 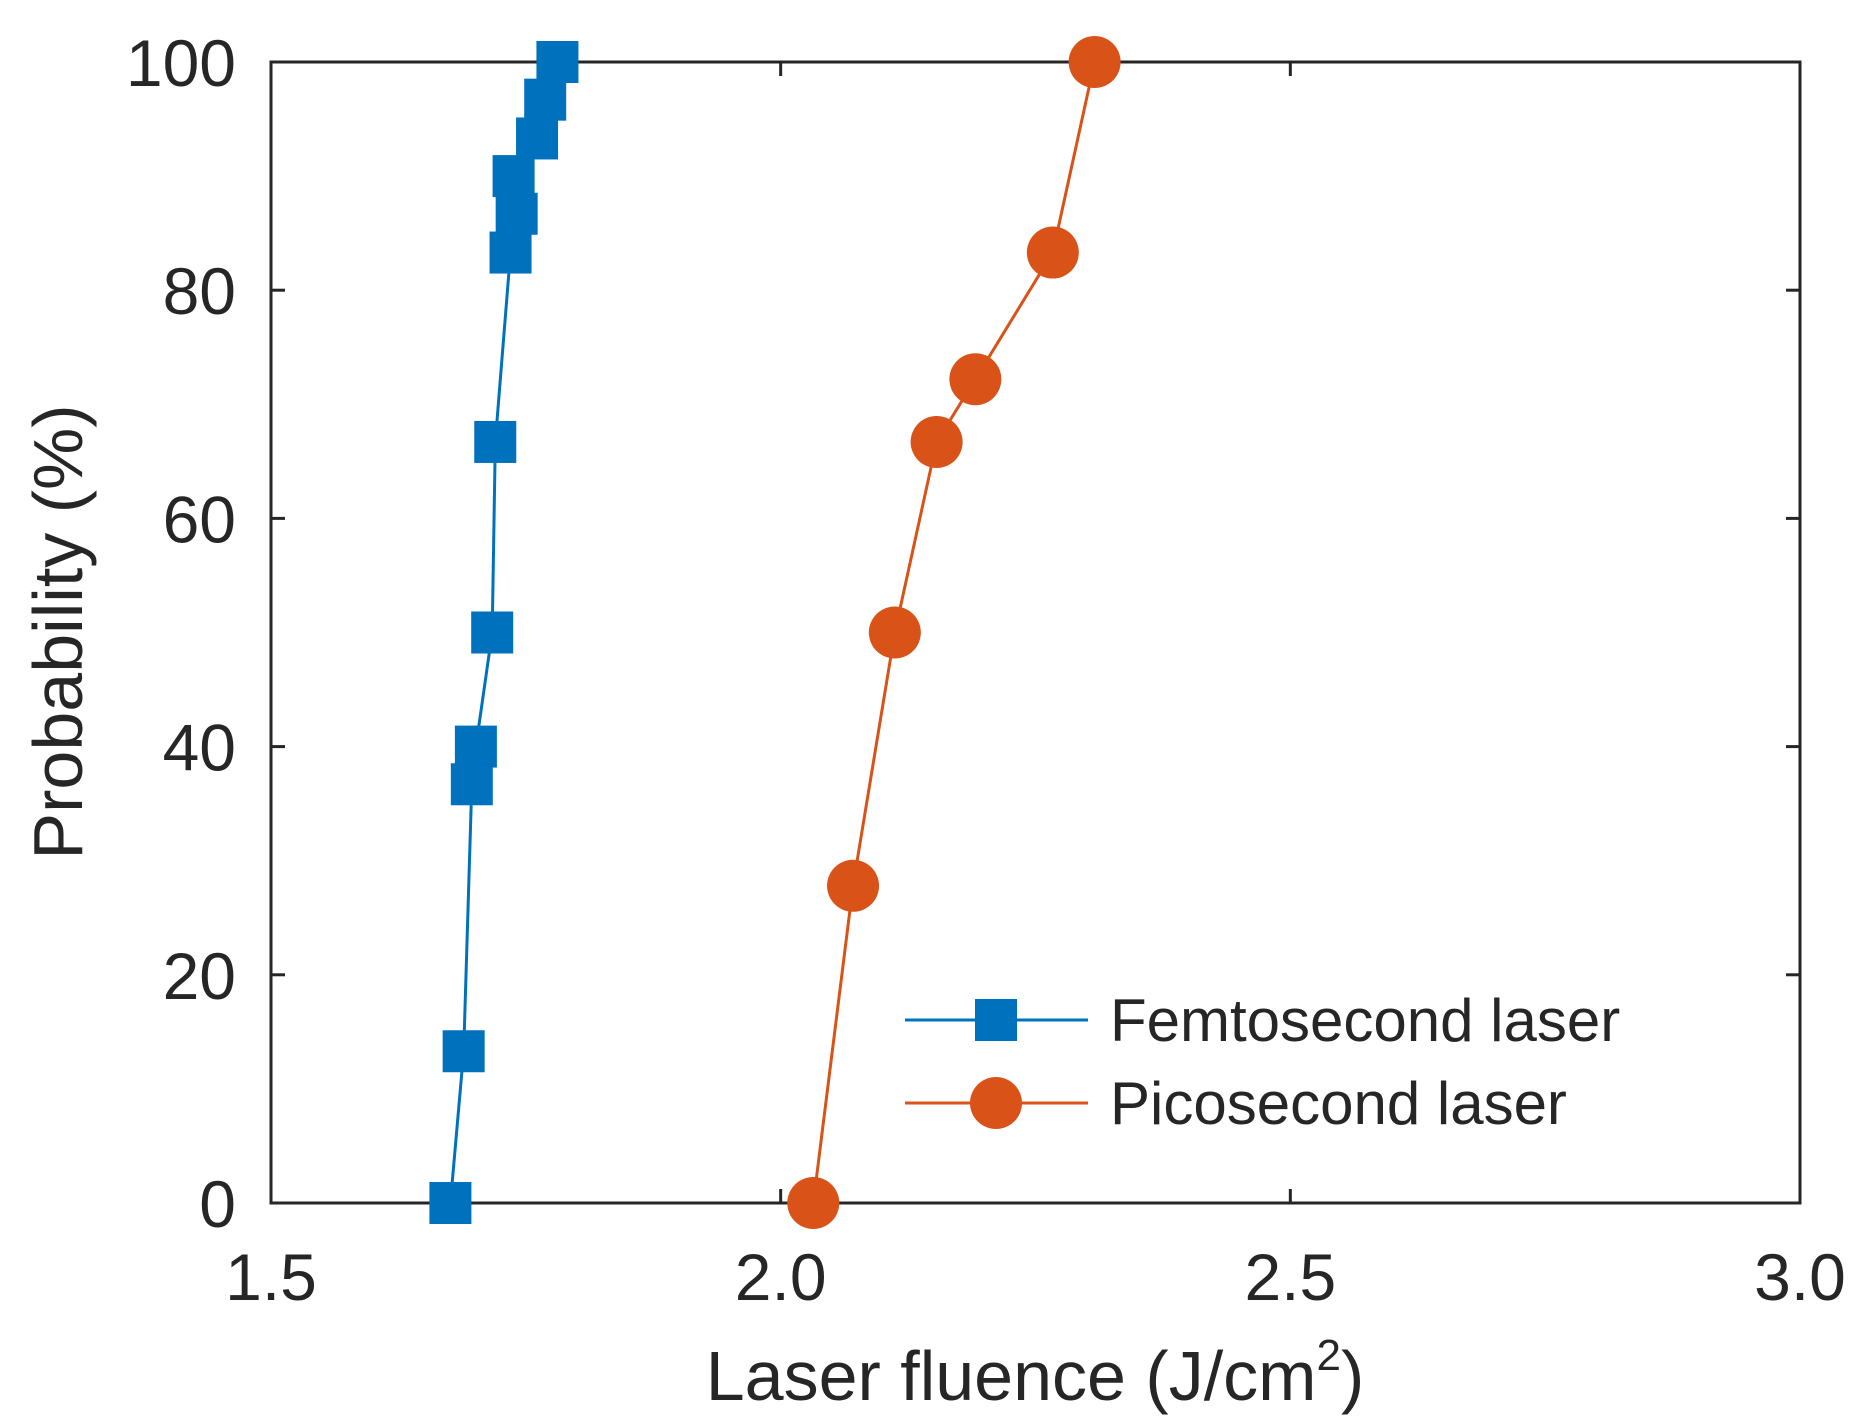 I want to click on y-tick-label: 40, so click(x=199, y=748).